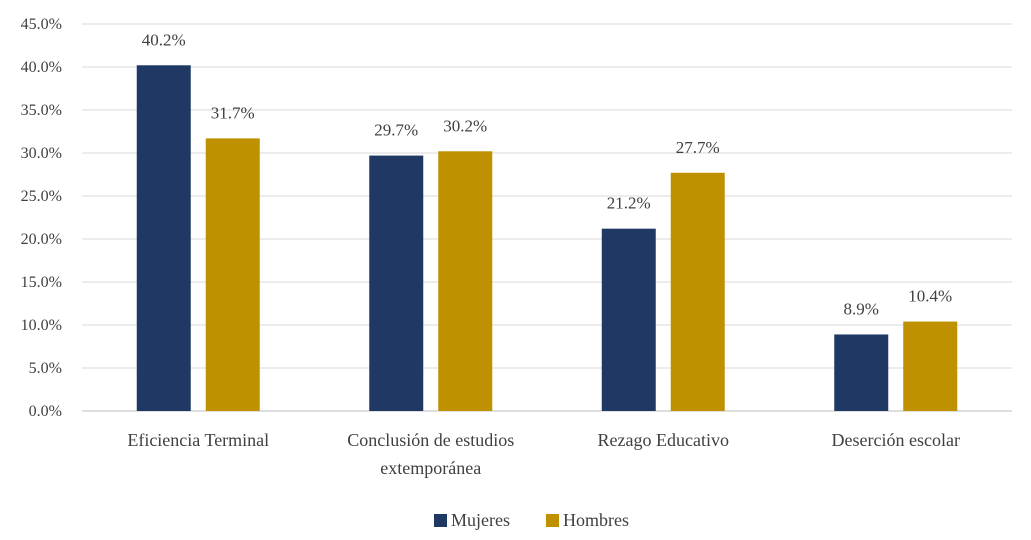 The height and width of the screenshot is (540, 1031). I want to click on data-label: 30.2%, so click(465, 125).